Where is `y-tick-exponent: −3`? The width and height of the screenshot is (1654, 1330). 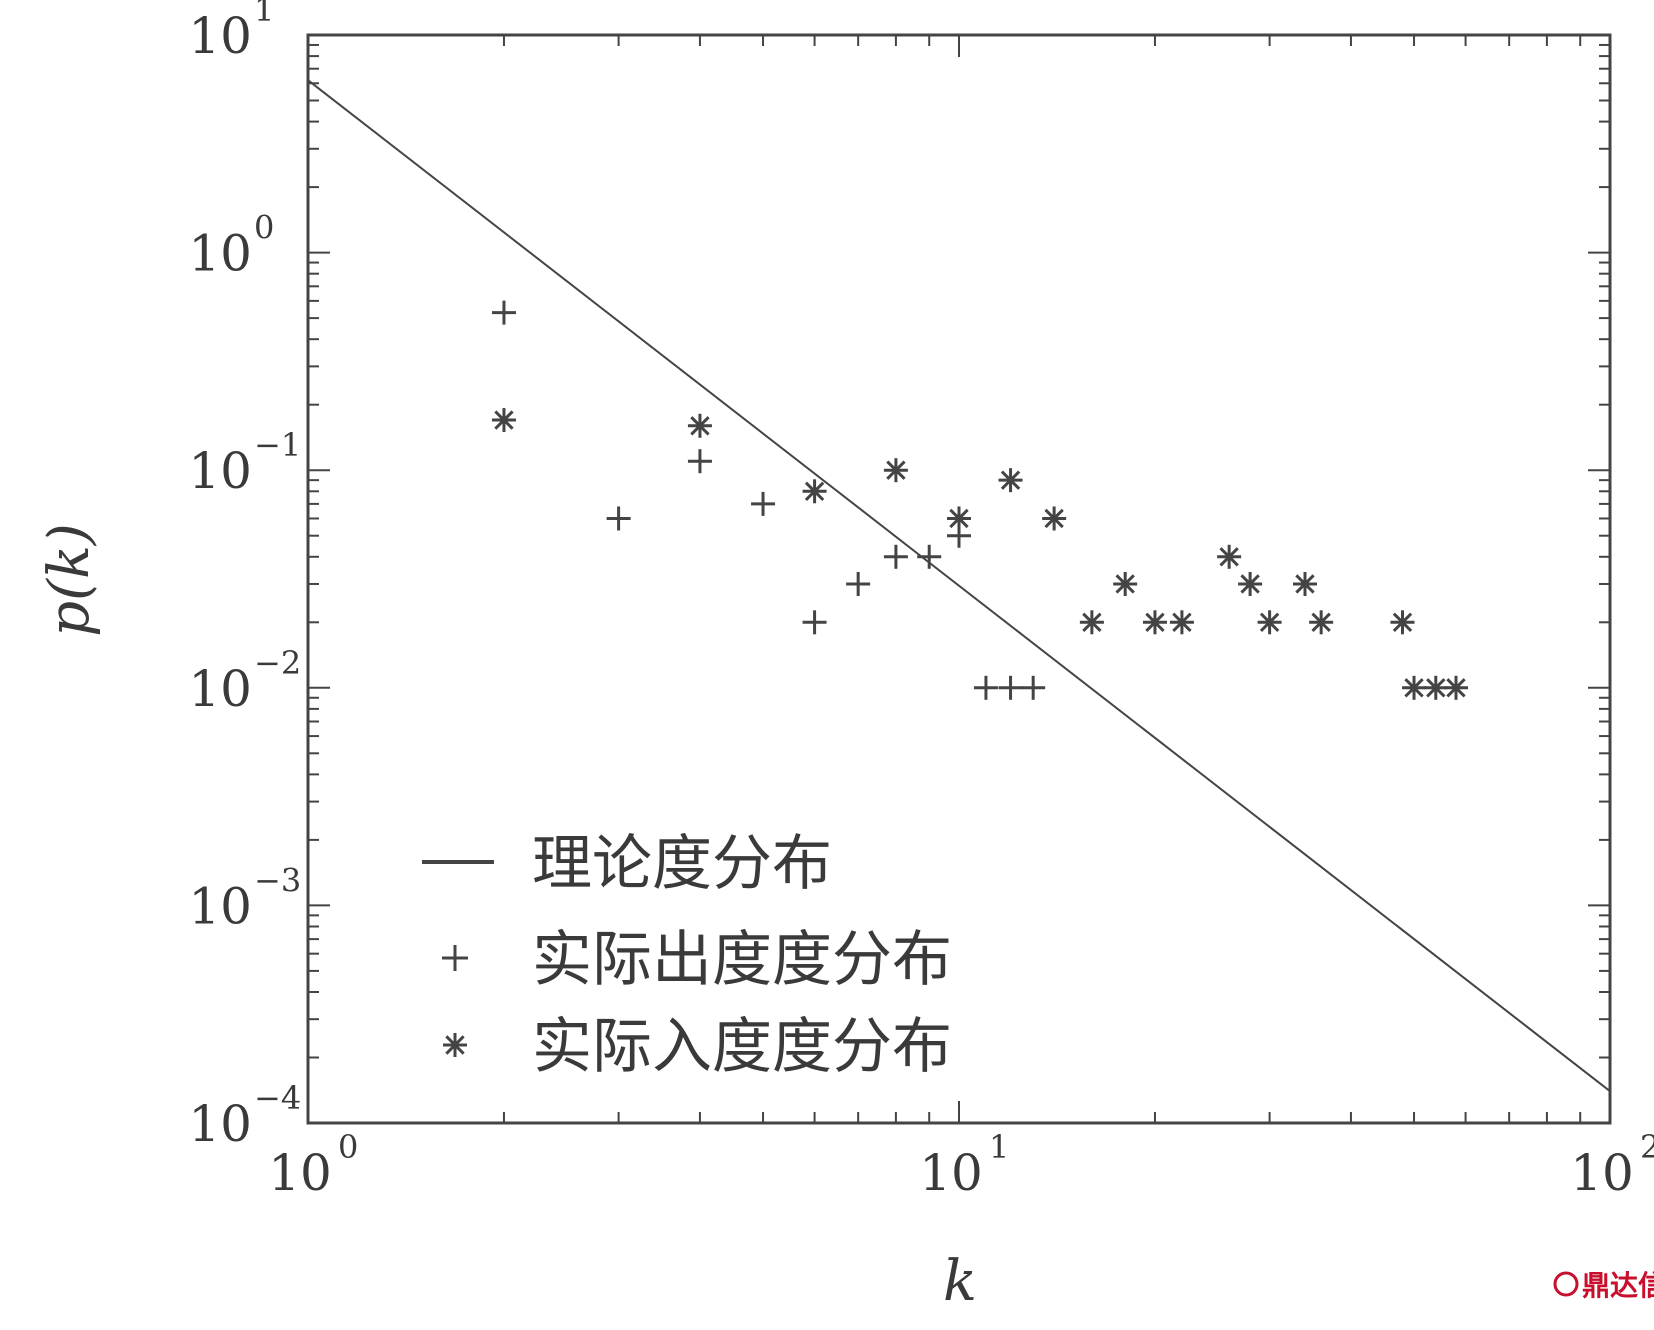
y-tick-exponent: −3 is located at coordinates (277, 880).